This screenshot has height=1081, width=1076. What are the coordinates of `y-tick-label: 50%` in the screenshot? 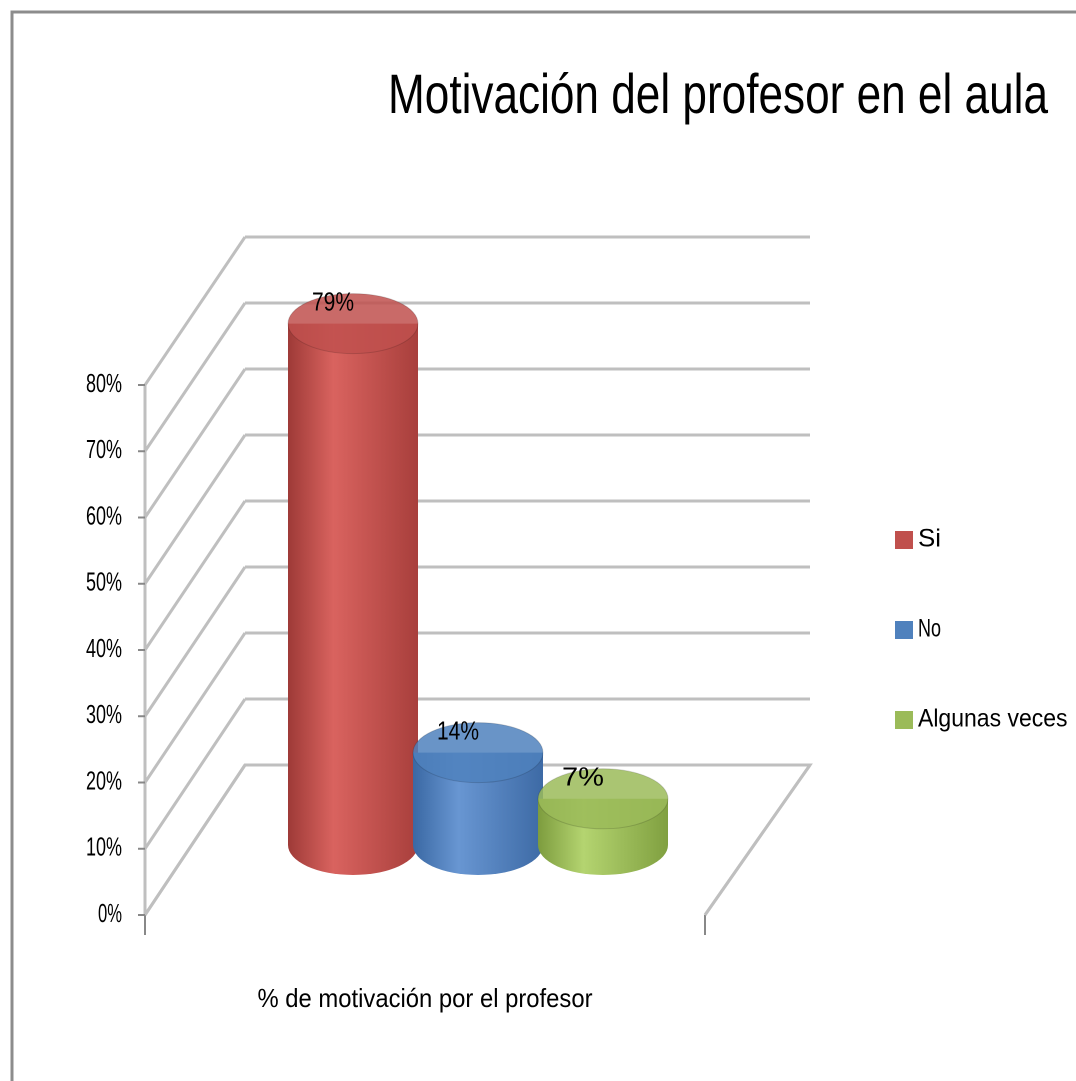 It's located at (104, 582).